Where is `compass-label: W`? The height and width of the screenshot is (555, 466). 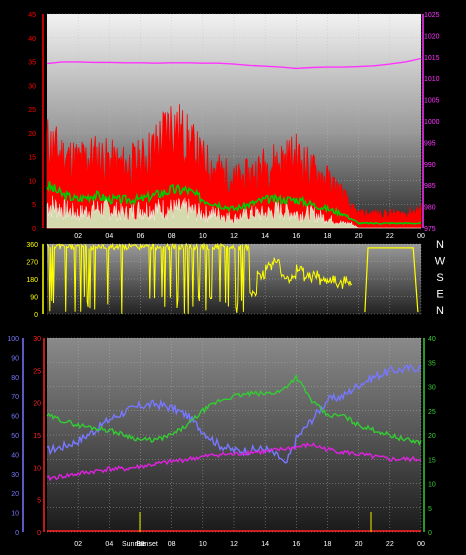 compass-label: W is located at coordinates (440, 262).